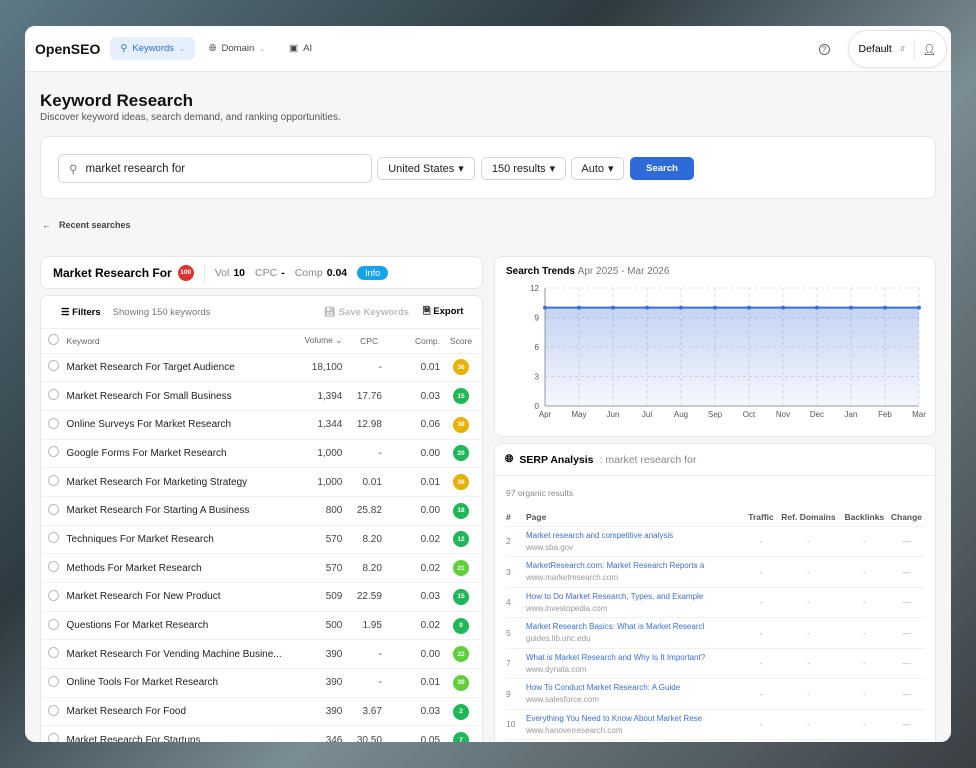  What do you see at coordinates (369, 341) in the screenshot?
I see `col-cpc: CPC` at bounding box center [369, 341].